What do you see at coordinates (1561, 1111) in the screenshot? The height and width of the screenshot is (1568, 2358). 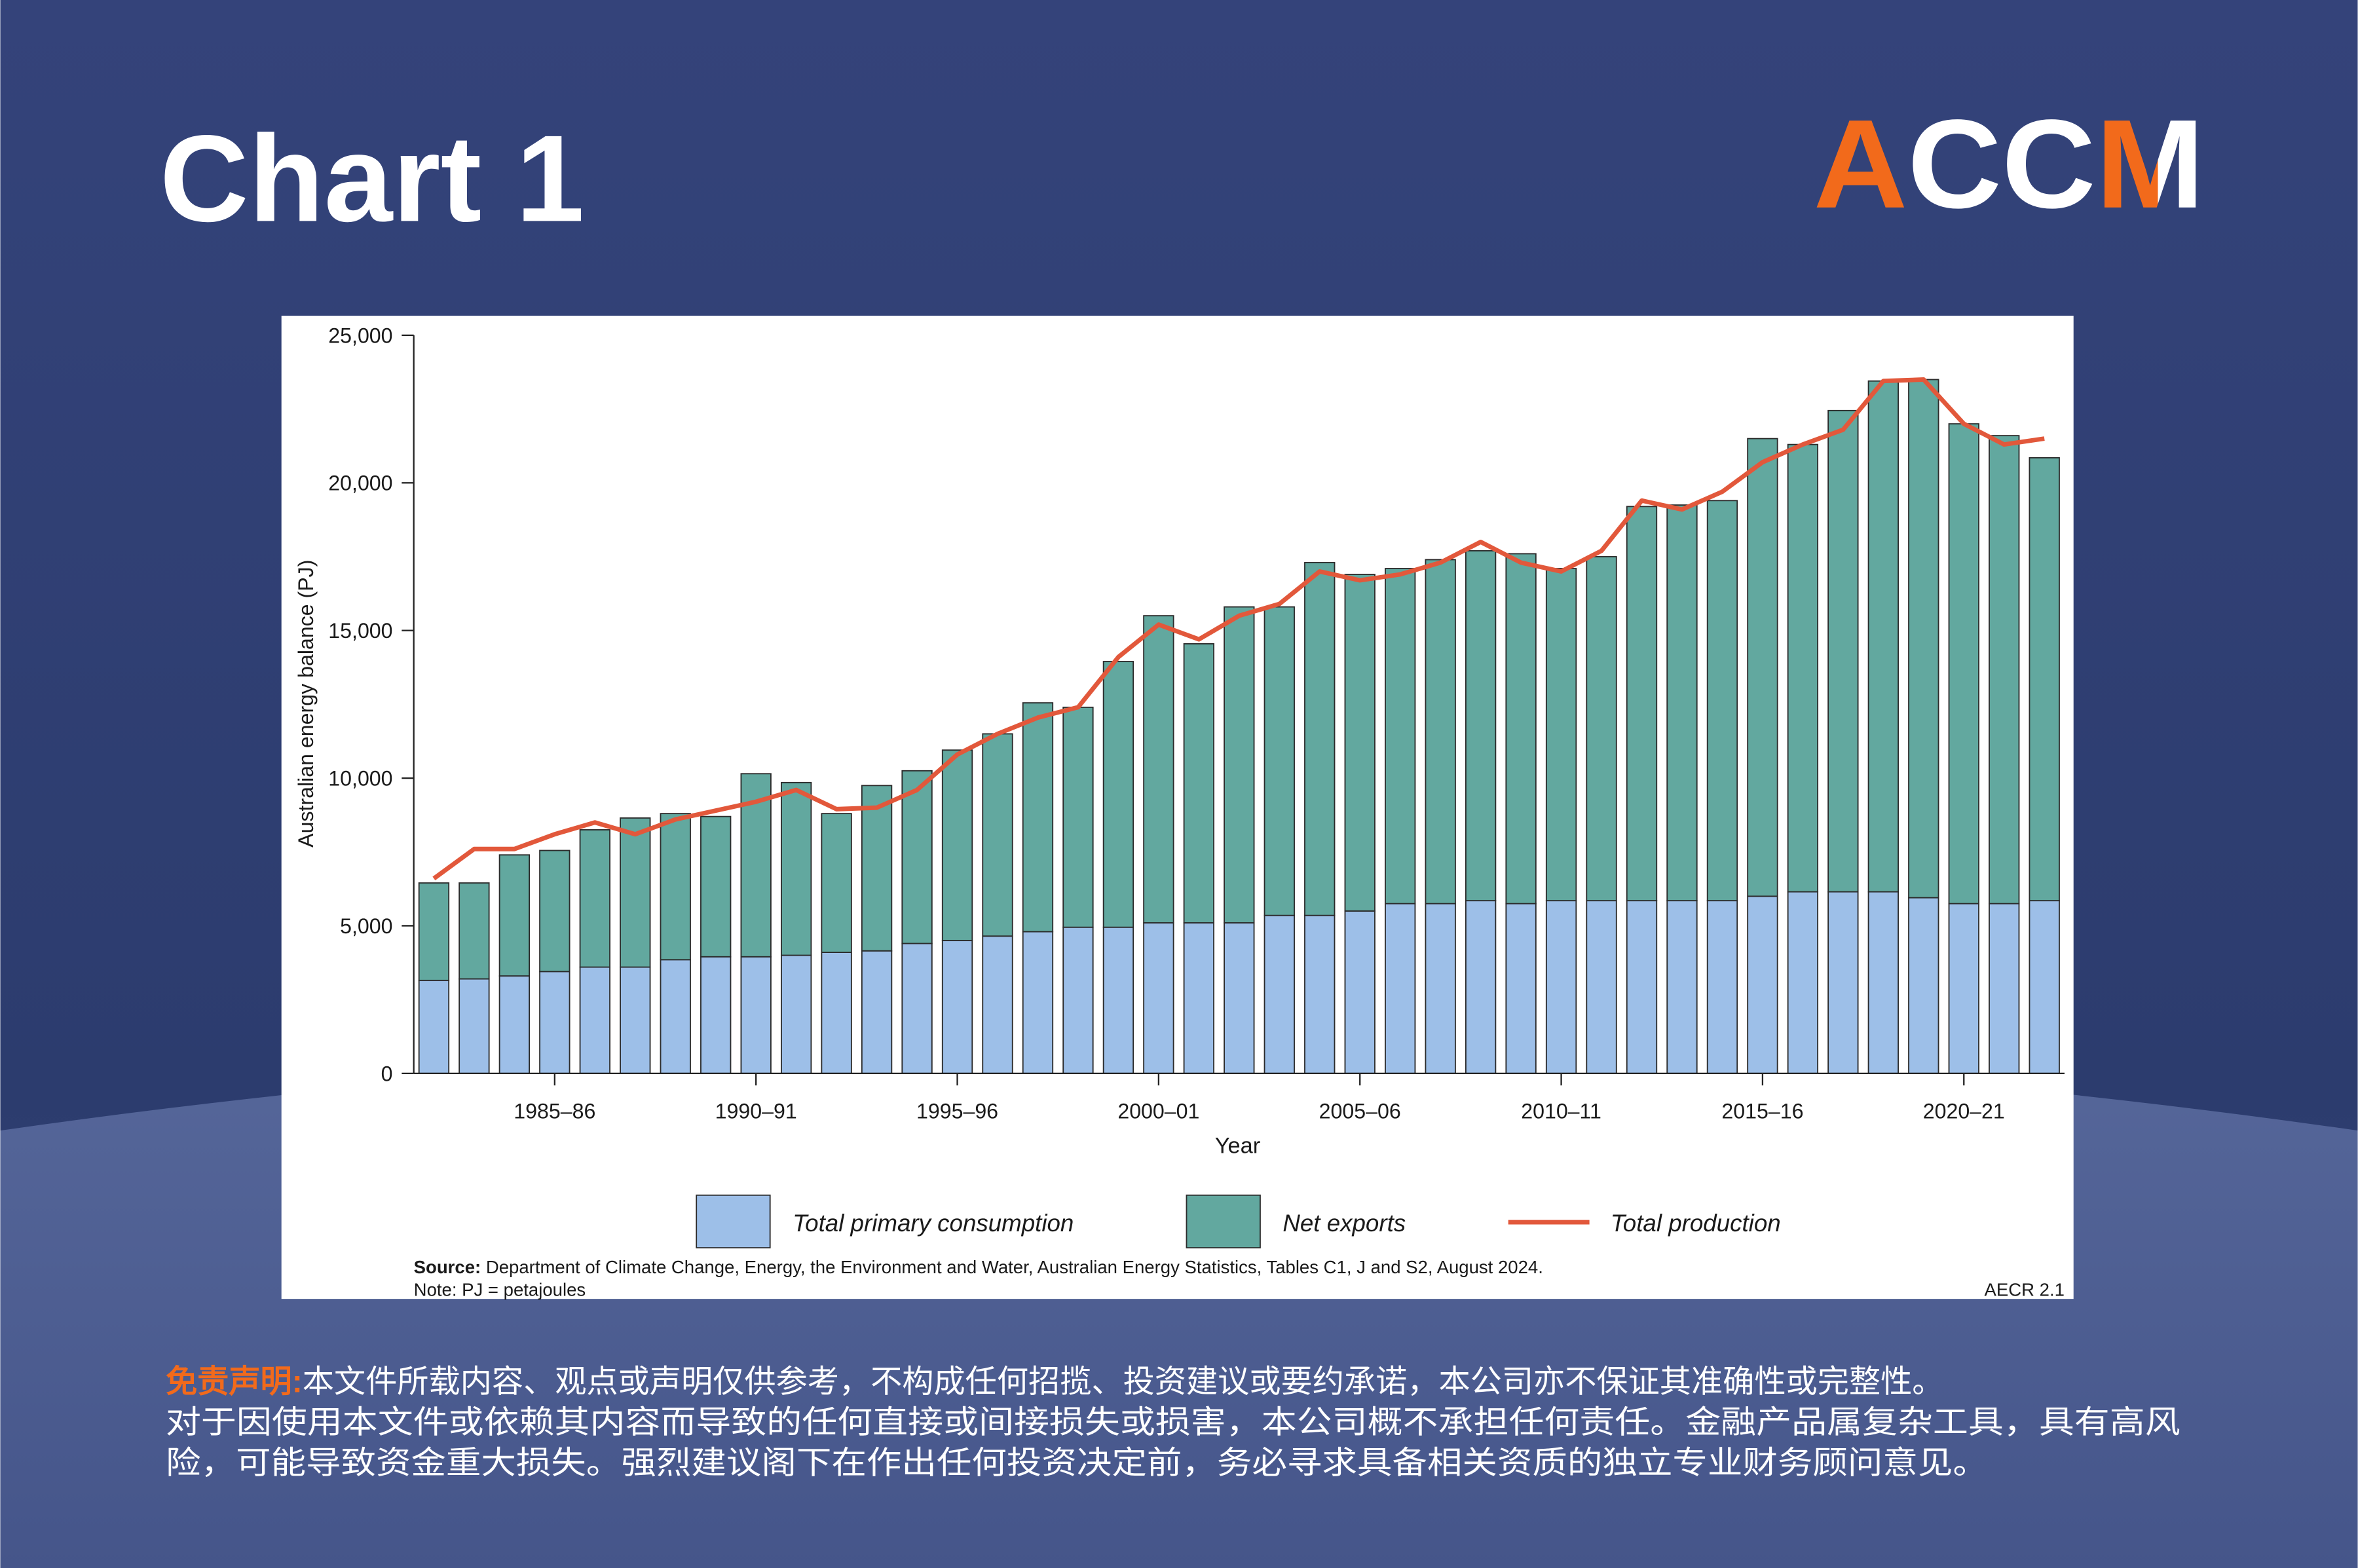 I see `x-tick-label: 2010–11` at bounding box center [1561, 1111].